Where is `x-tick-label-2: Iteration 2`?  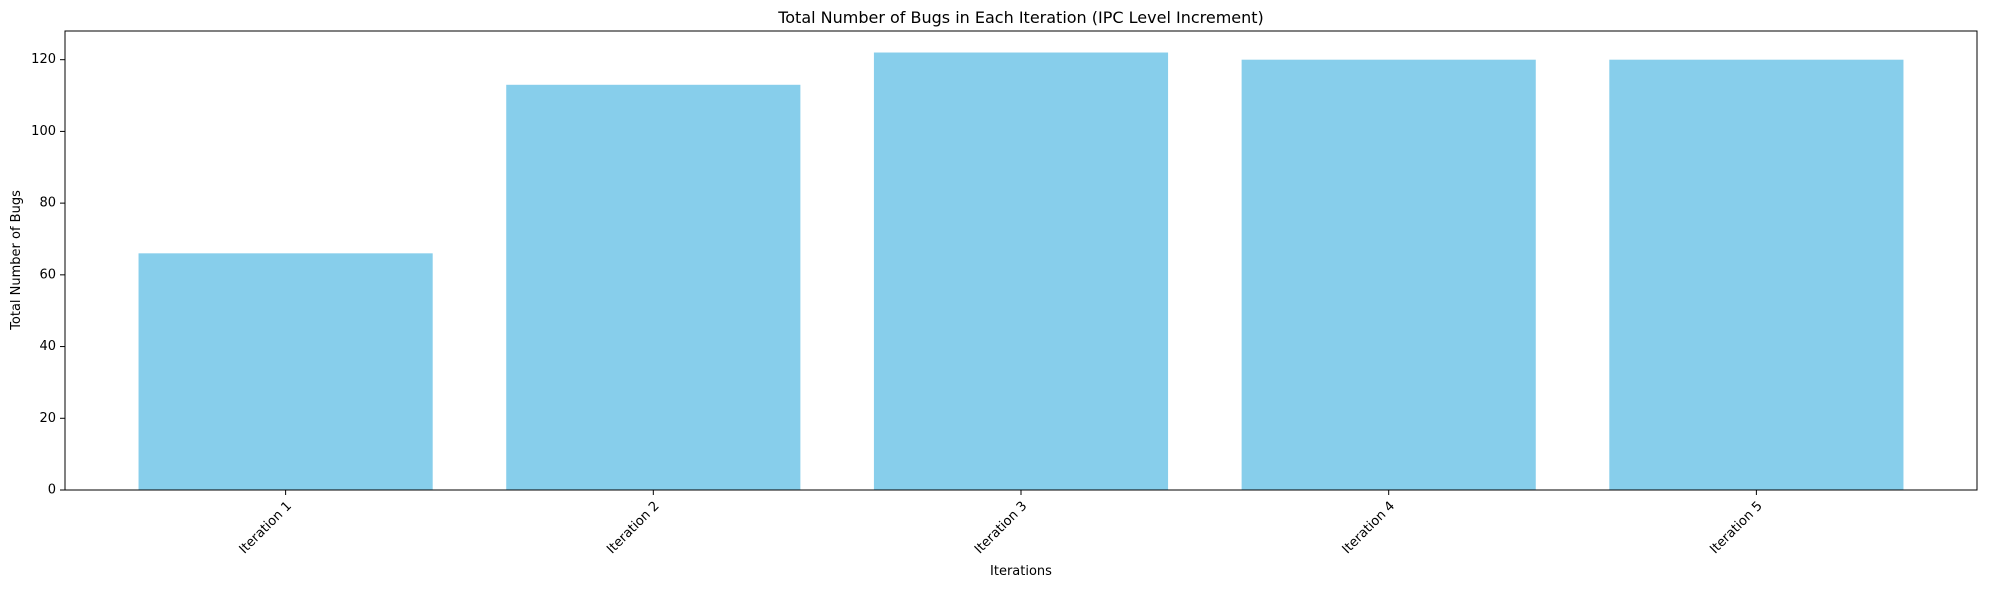
x-tick-label-2: Iteration 2 is located at coordinates (633, 528).